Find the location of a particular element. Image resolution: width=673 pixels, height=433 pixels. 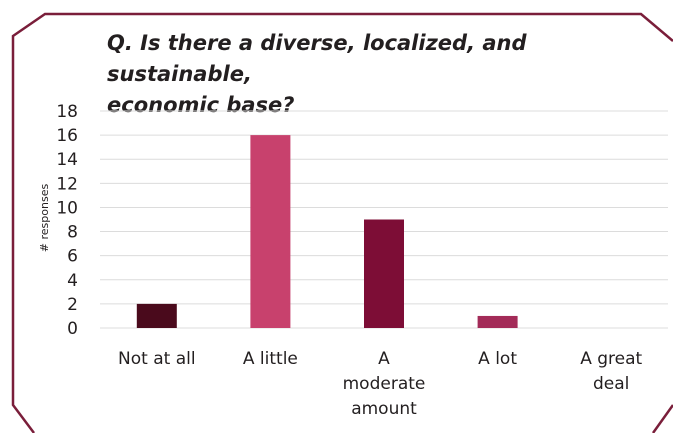

x-category-label-line: amount is located at coordinates (384, 409).